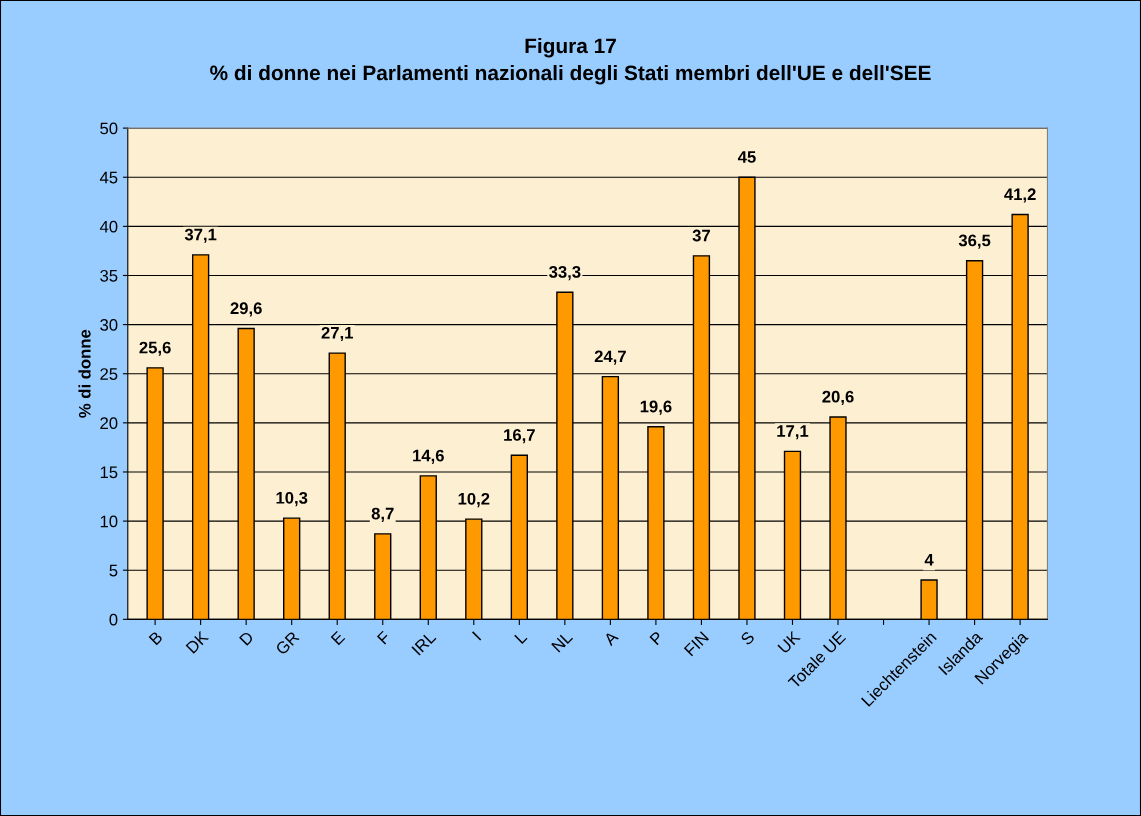  What do you see at coordinates (519, 436) in the screenshot?
I see `data-label: 16,7` at bounding box center [519, 436].